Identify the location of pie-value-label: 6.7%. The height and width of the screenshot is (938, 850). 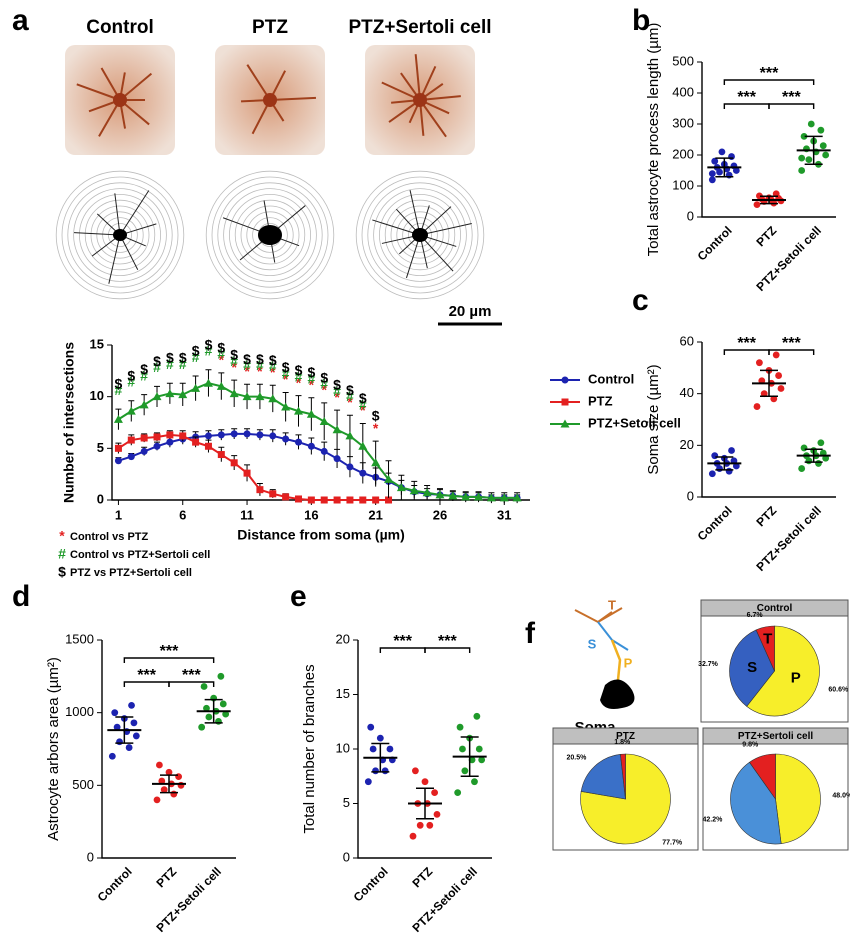
(755, 615).